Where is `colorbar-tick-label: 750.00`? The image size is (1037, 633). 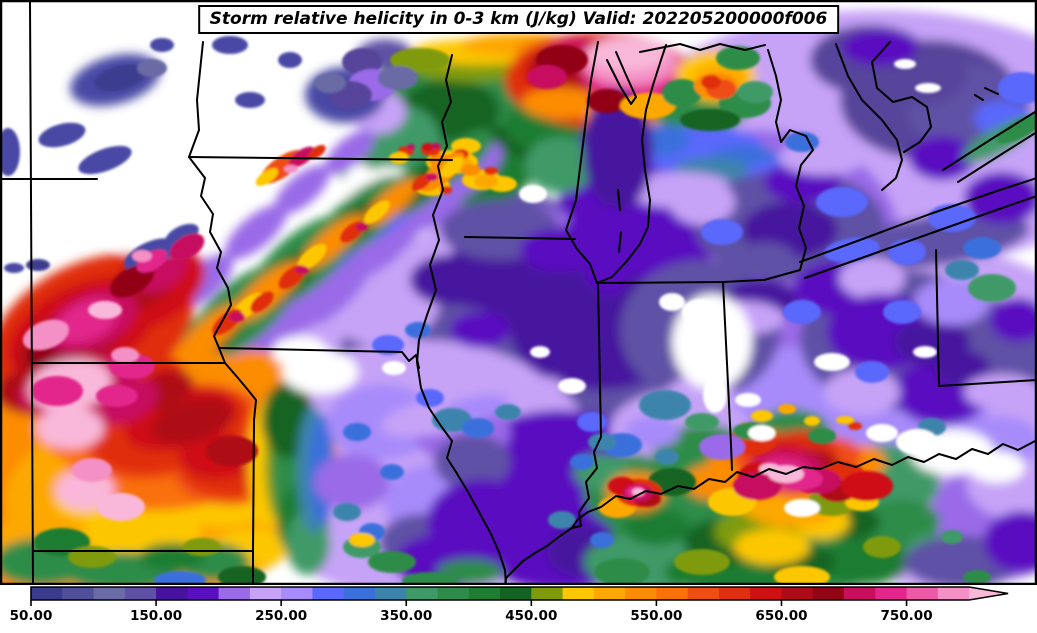
colorbar-tick-label: 750.00 is located at coordinates (907, 616).